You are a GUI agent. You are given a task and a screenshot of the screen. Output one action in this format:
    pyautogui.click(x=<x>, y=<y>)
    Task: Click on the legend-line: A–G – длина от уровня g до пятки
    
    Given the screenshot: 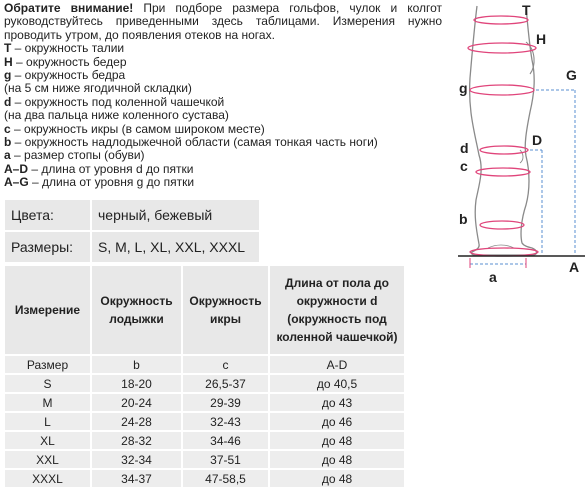 What is the action you would take?
    pyautogui.click(x=223, y=182)
    